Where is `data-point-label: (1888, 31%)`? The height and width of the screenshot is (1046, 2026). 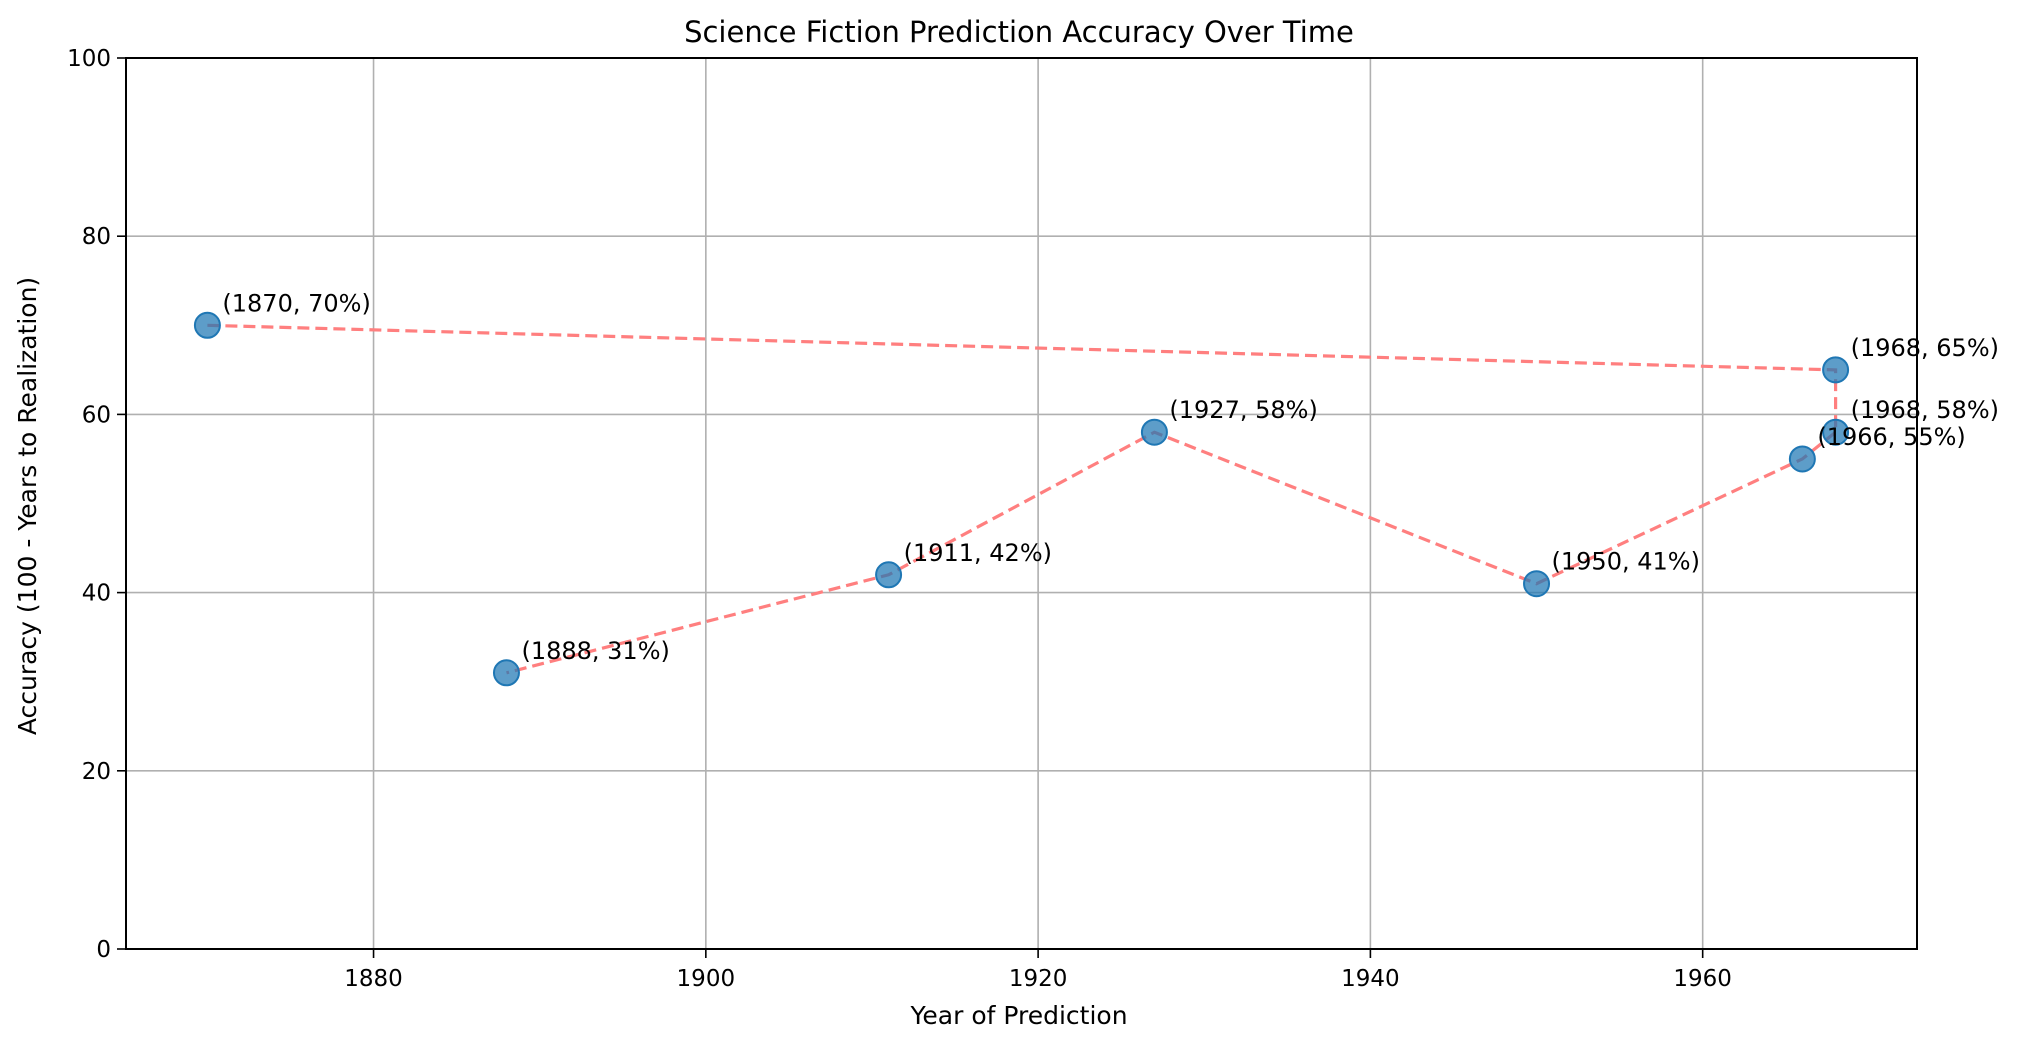
data-point-label: (1888, 31%) is located at coordinates (595, 651).